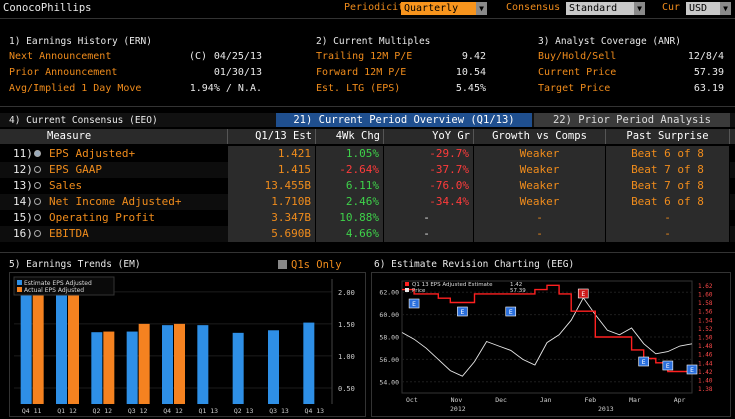 The height and width of the screenshot is (419, 735). I want to click on right-tick-label: 1.58, so click(705, 303).